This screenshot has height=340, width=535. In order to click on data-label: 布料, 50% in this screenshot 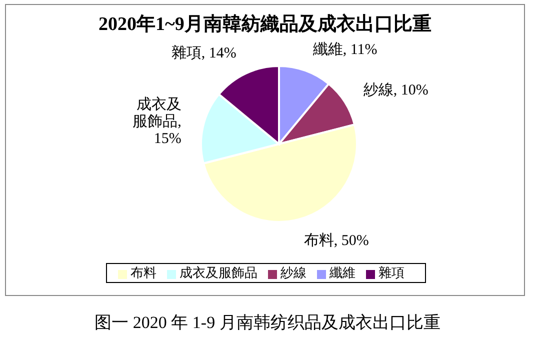, I will do `click(336, 240)`.